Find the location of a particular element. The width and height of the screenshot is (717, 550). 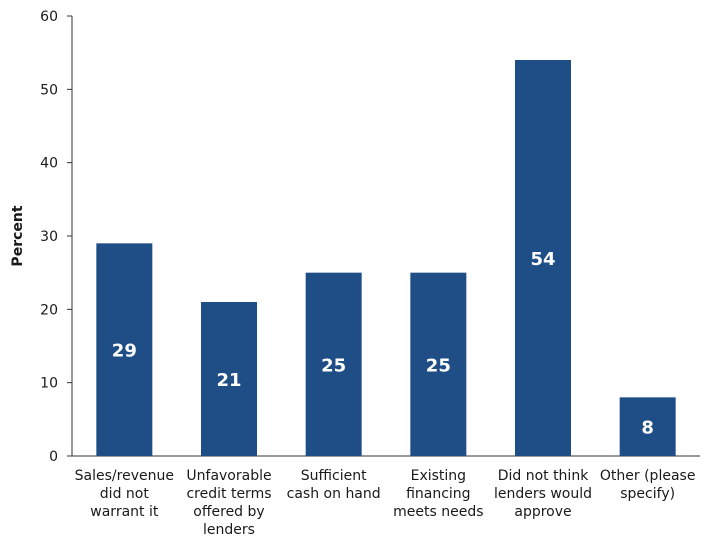

data-label: 21 is located at coordinates (228, 380).